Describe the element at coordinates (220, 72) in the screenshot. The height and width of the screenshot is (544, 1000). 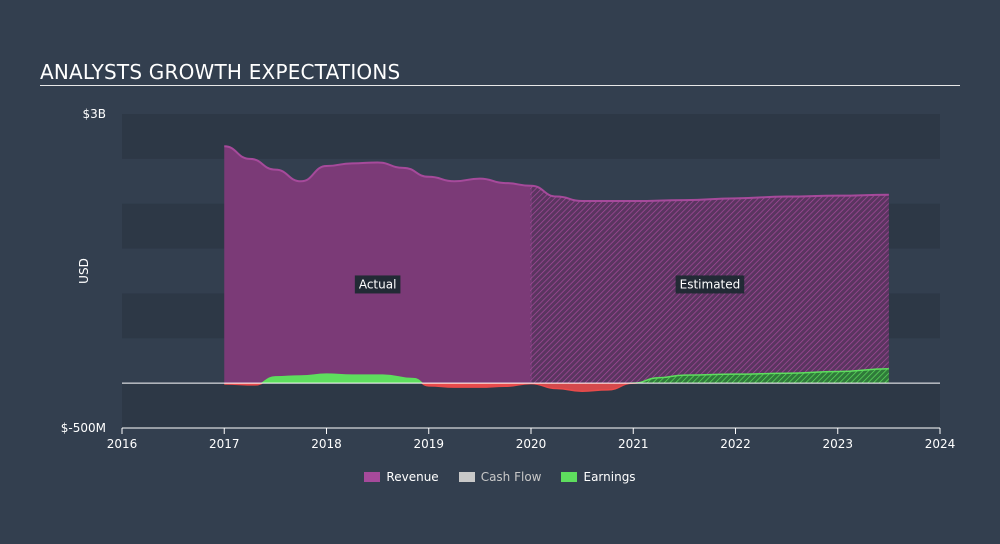
I see `chart-title: ANALYSTS GROWTH EXPECTATIONS` at that location.